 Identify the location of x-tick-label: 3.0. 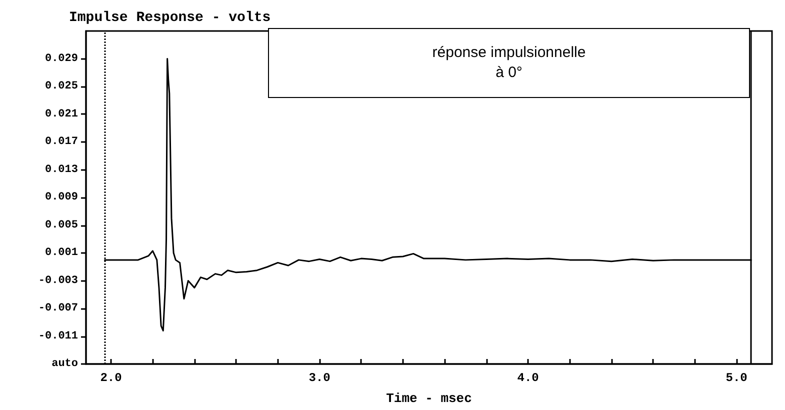
(319, 378).